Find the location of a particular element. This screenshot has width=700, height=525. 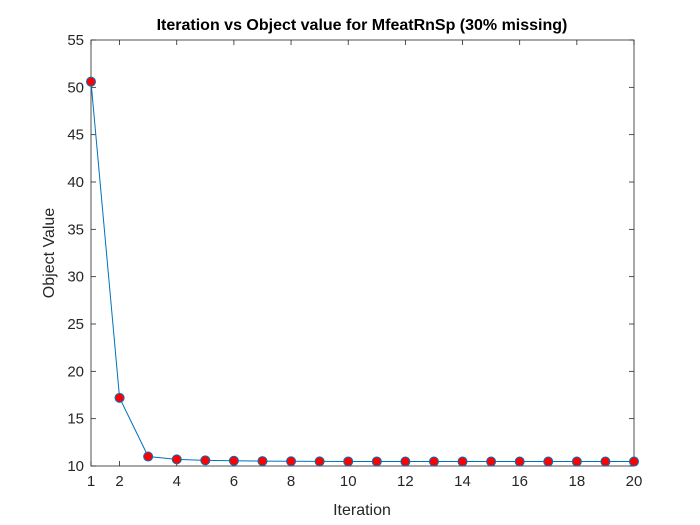

x-tick-label: 8 is located at coordinates (291, 481).